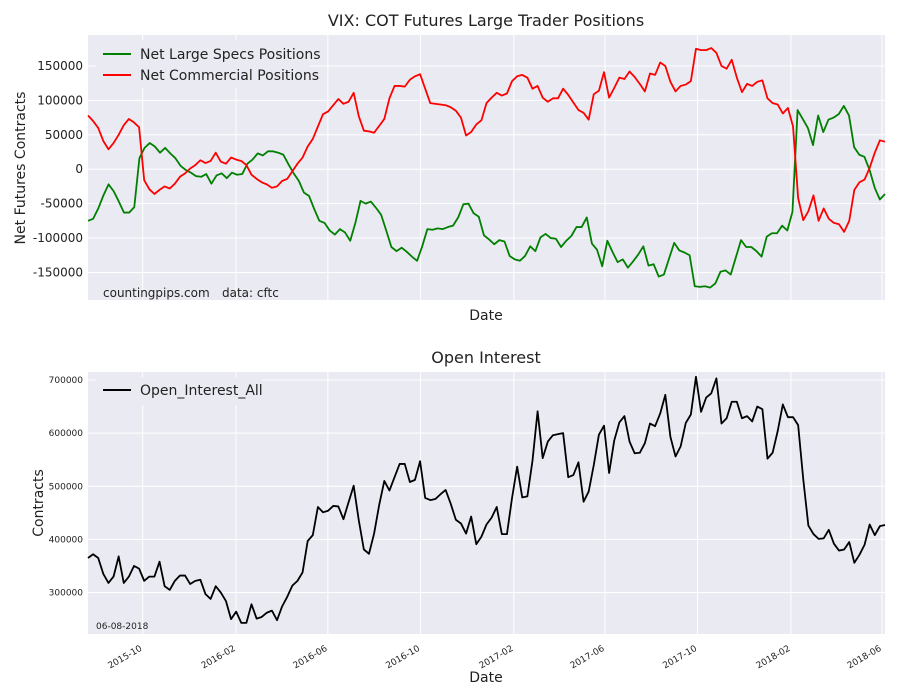 Image resolution: width=900 pixels, height=700 pixels. What do you see at coordinates (311, 658) in the screenshot?
I see `bottom-x-tick-label: 2016-06` at bounding box center [311, 658].